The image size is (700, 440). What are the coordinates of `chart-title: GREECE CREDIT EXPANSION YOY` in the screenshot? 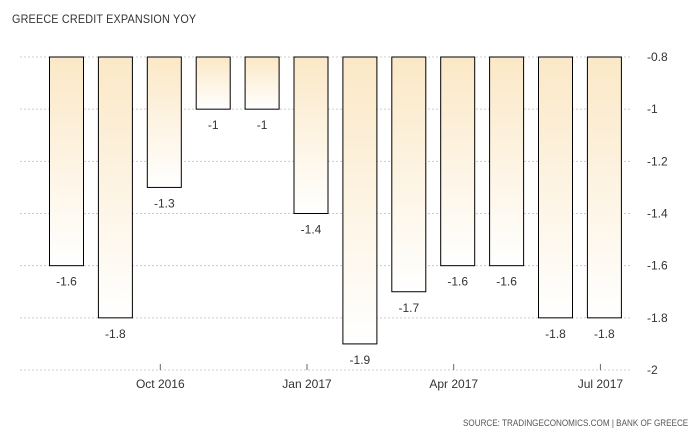 It's located at (104, 19).